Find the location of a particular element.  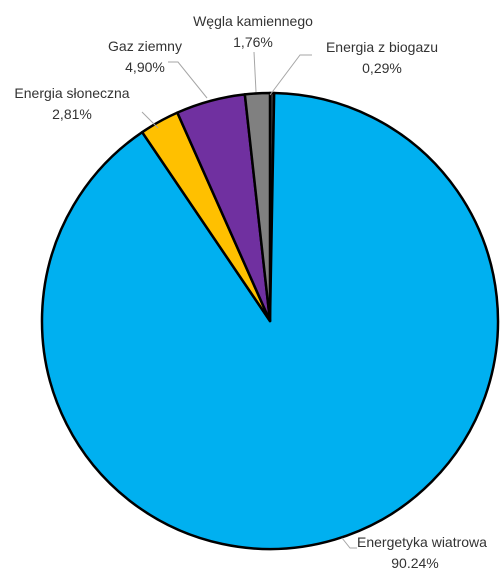

slice-label-name-0: Energia z biogazu is located at coordinates (382, 47).